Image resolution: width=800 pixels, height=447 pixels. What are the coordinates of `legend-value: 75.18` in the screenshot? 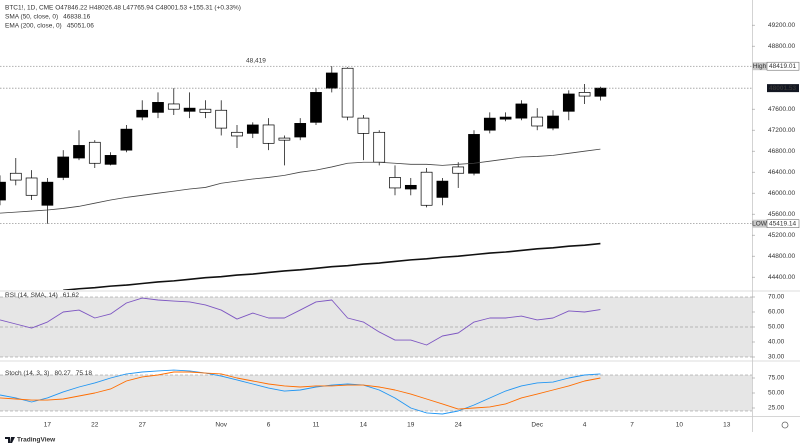 It's located at (84, 373).